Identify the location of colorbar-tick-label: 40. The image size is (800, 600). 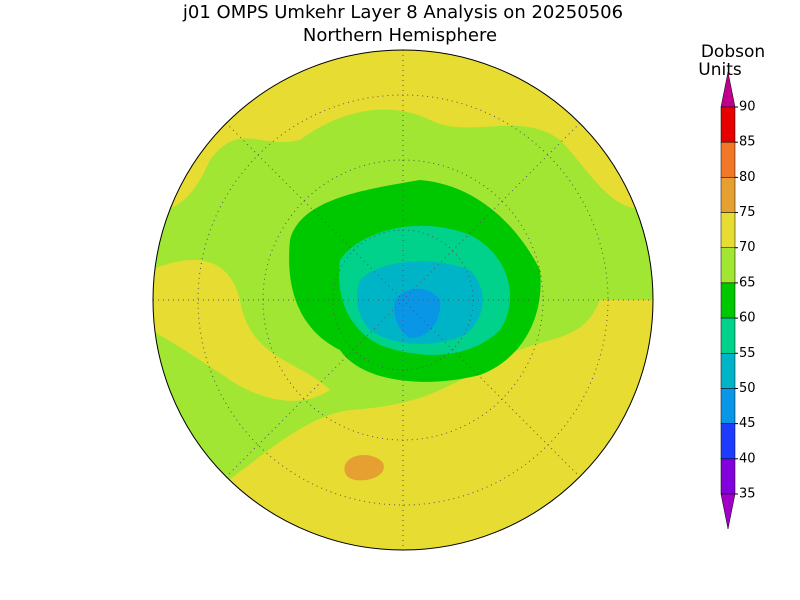
(747, 458).